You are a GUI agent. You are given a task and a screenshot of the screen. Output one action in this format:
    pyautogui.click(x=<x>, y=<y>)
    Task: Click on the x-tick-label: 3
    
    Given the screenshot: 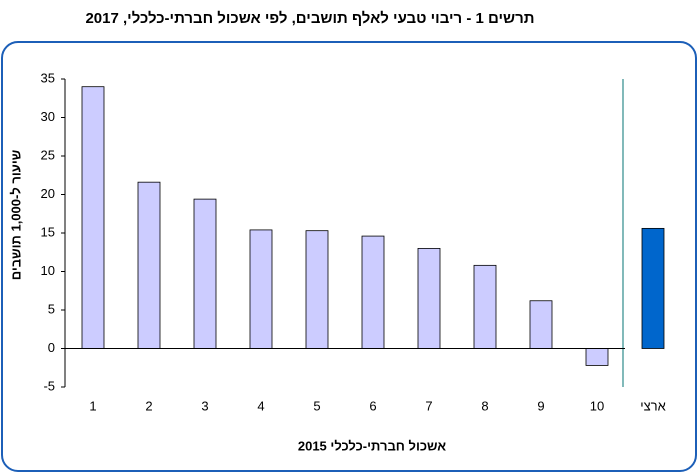 What is the action you would take?
    pyautogui.click(x=204, y=405)
    